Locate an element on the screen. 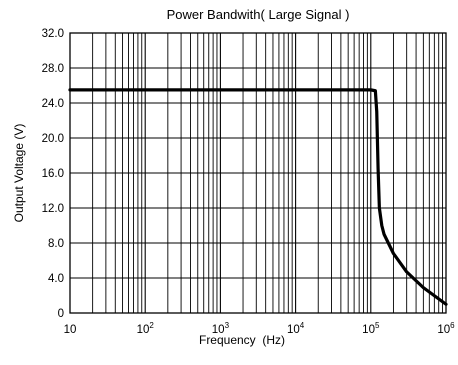 The image size is (458, 365). y-tick-label: 0 is located at coordinates (61, 314).